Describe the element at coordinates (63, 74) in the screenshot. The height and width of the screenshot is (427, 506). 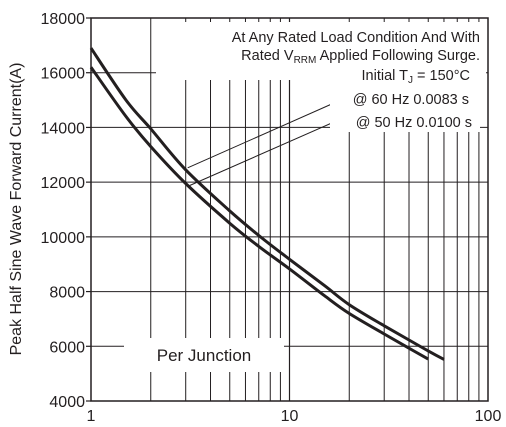
I see `y-tick-label: 16000` at that location.